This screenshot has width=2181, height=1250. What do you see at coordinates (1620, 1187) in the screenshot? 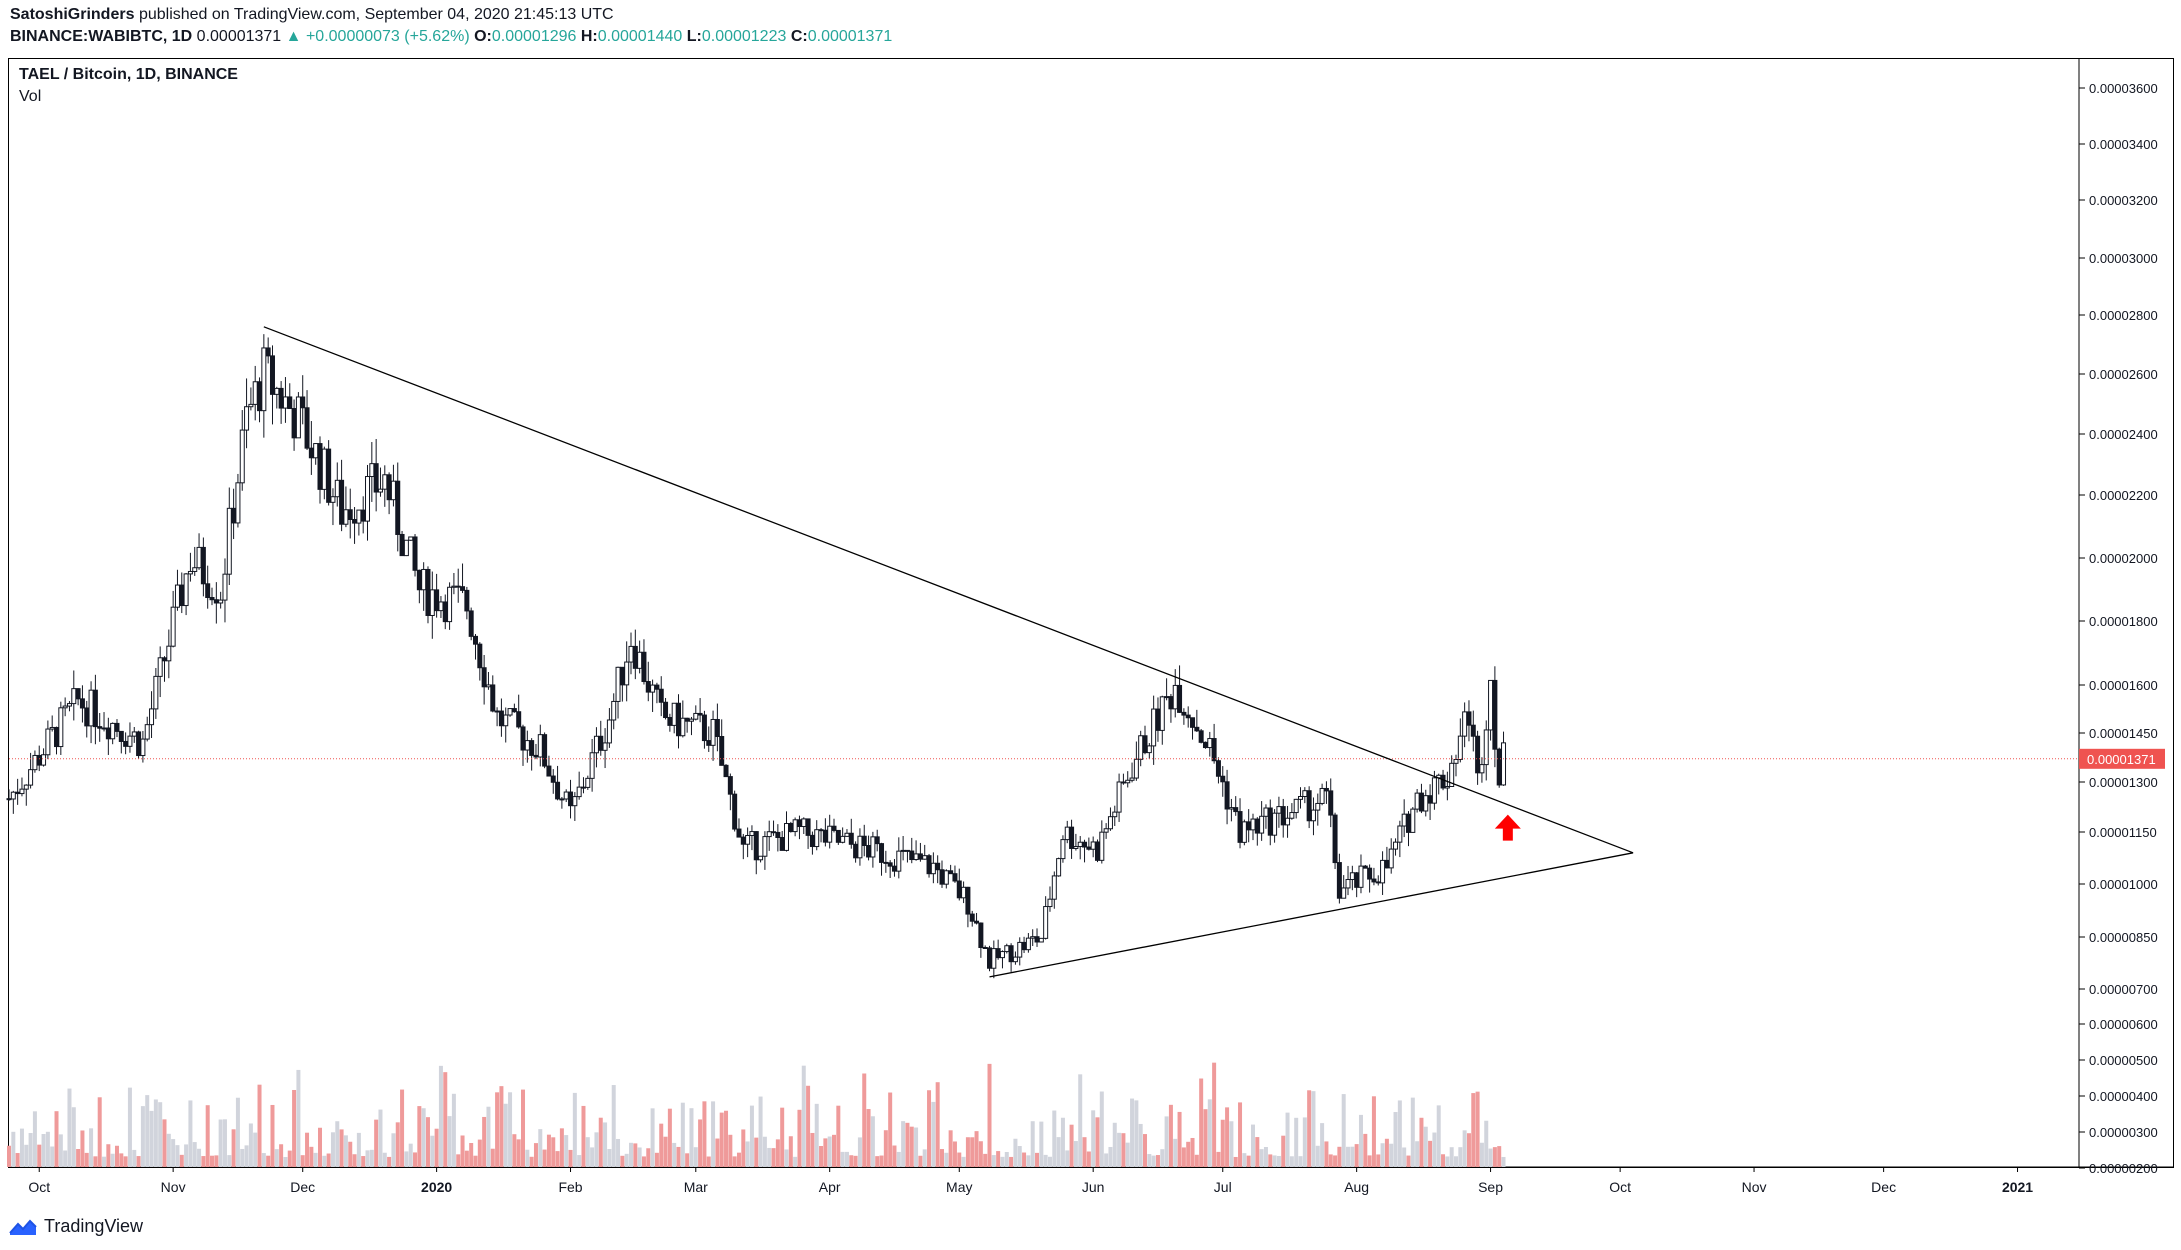
I see `time-axis-label: Oct` at bounding box center [1620, 1187].